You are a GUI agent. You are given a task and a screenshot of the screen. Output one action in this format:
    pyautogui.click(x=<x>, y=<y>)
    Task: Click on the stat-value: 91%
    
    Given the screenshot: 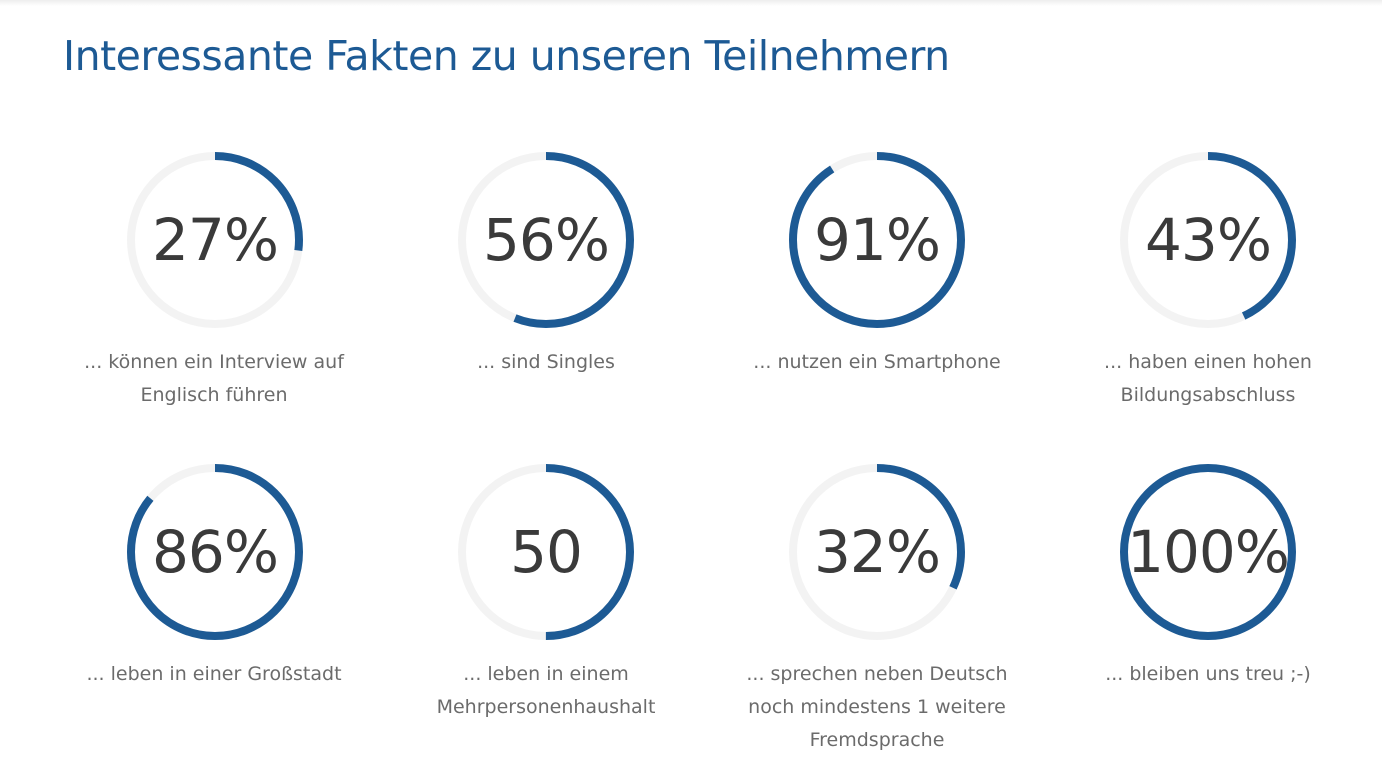 What is the action you would take?
    pyautogui.click(x=877, y=240)
    